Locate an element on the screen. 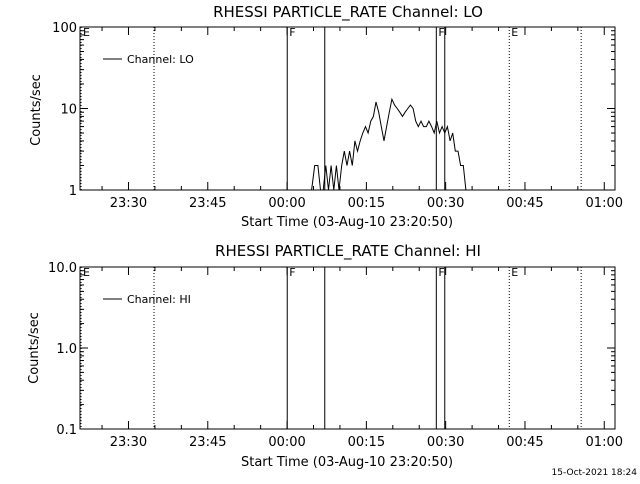  xtick-label-hi-2: 00:00 is located at coordinates (286, 442).